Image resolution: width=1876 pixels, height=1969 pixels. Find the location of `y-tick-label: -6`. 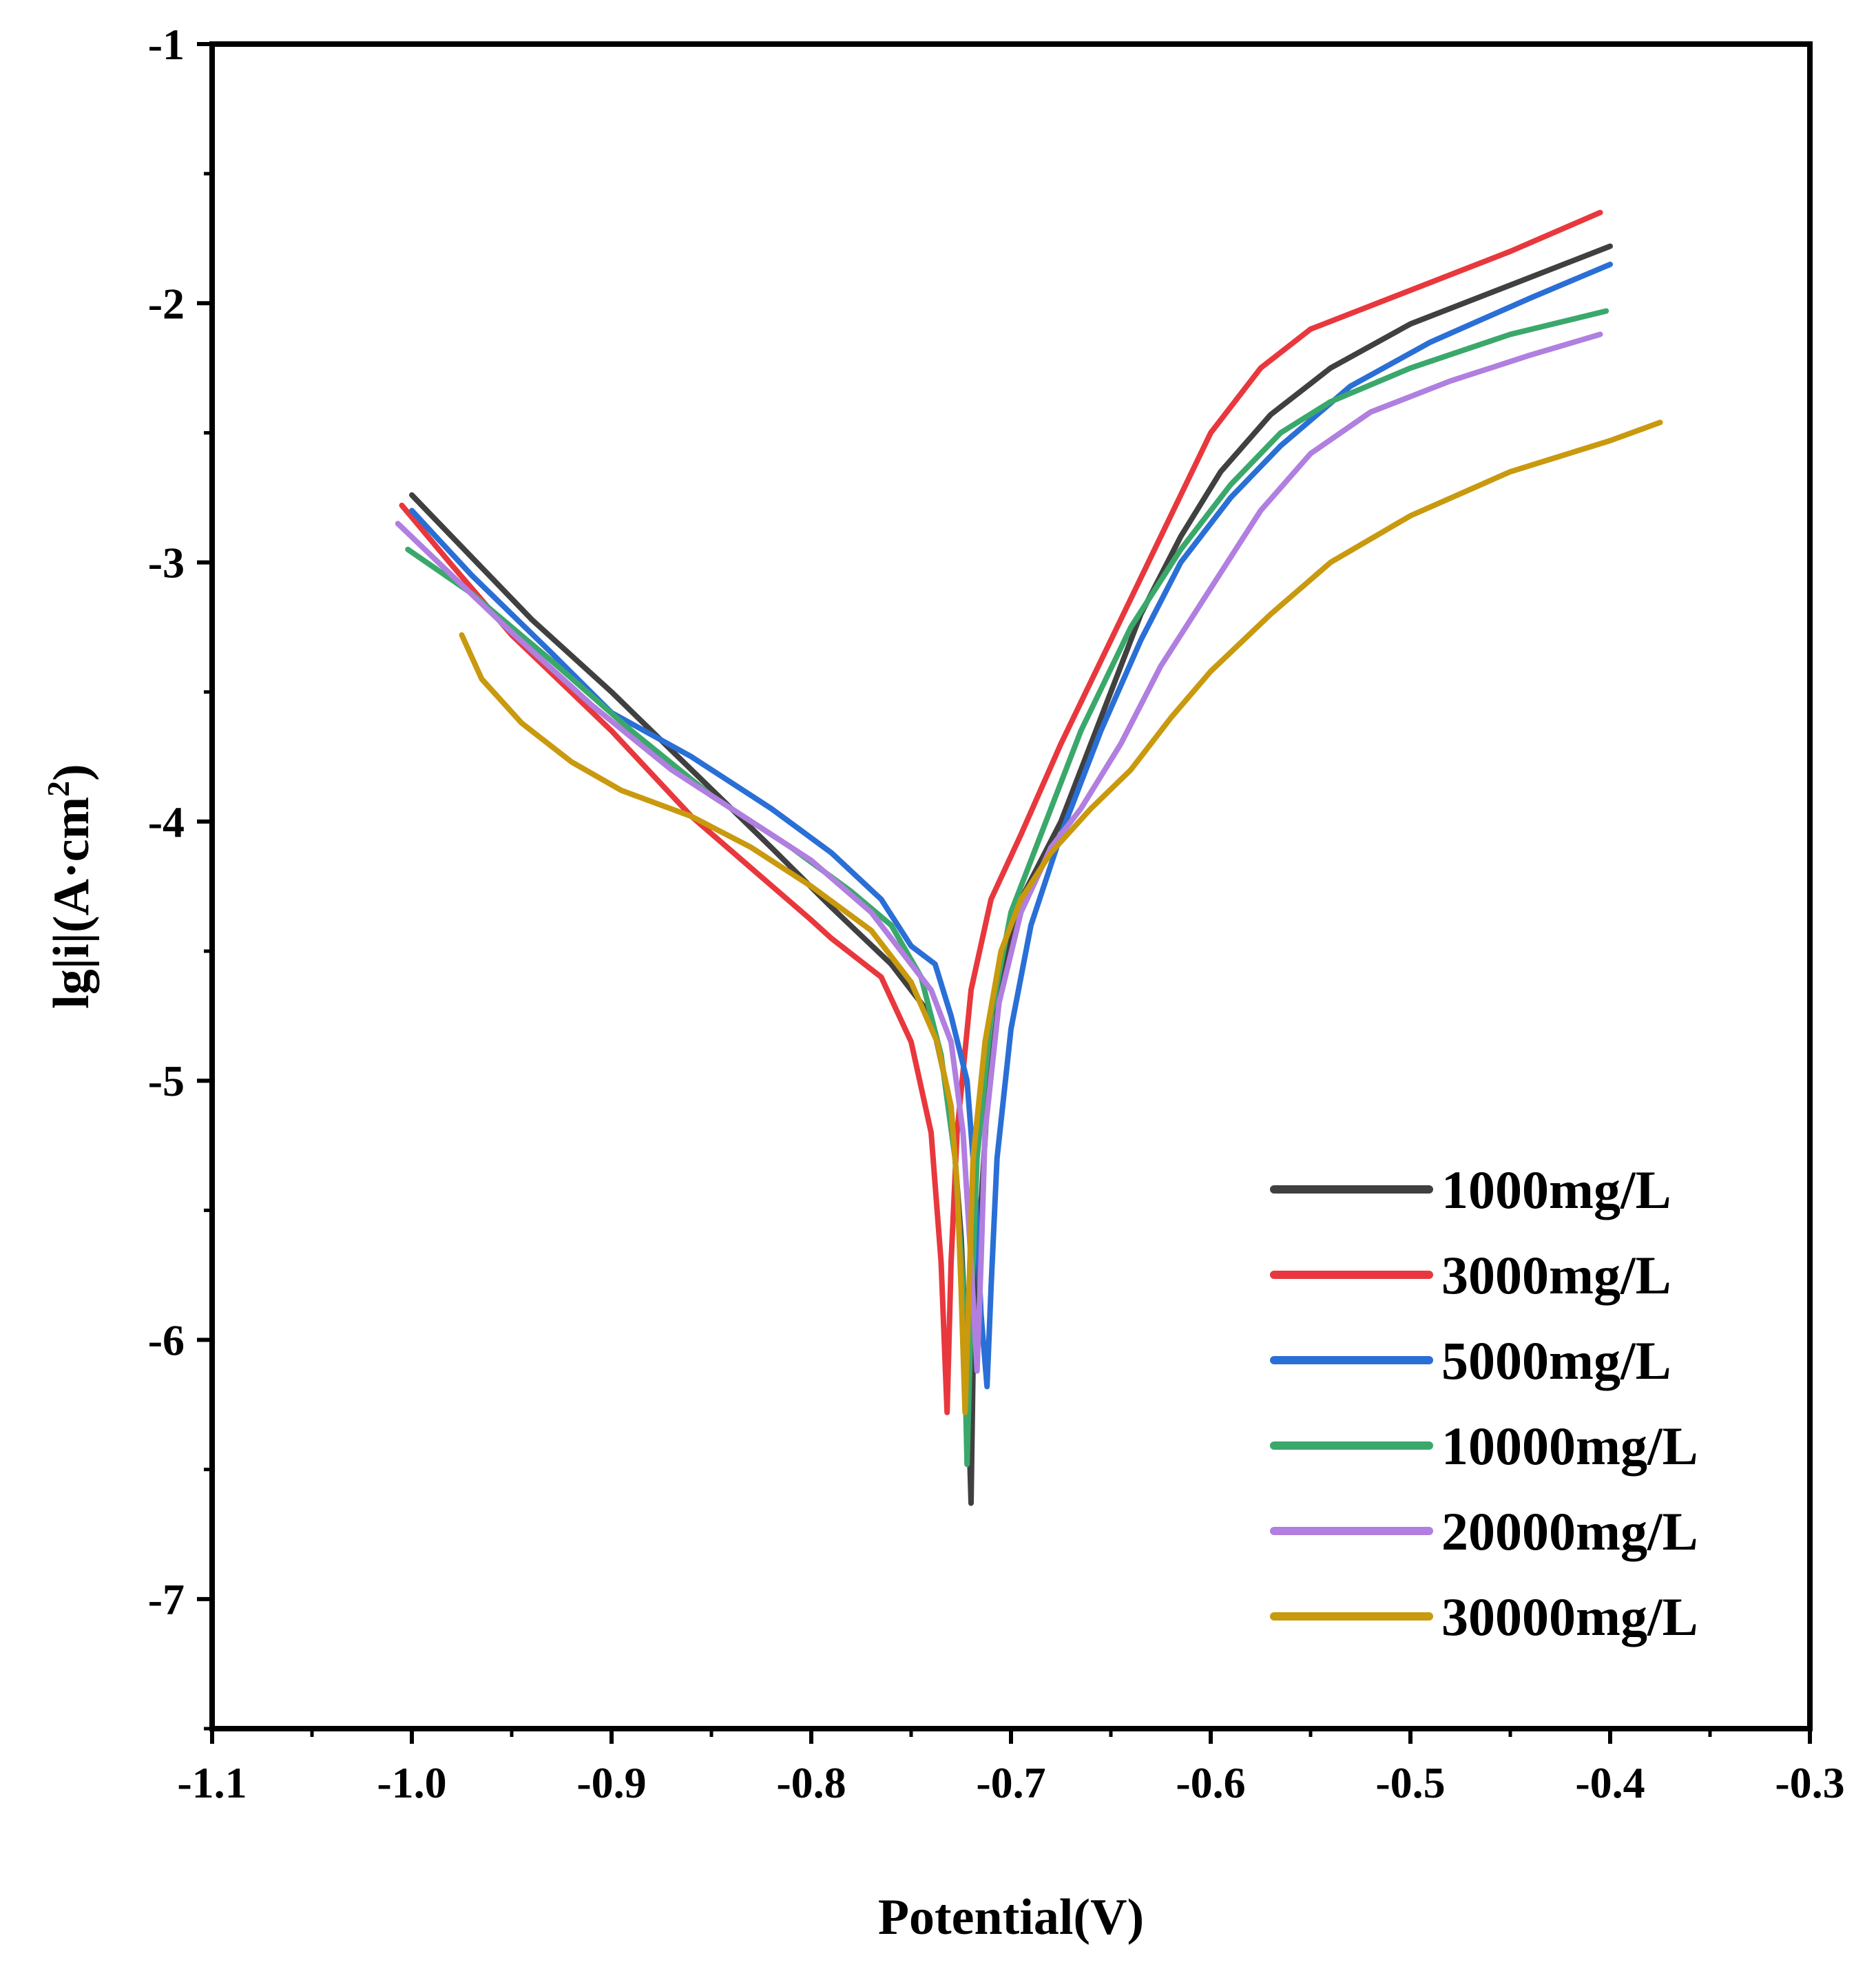

y-tick-label: -6 is located at coordinates (166, 1340).